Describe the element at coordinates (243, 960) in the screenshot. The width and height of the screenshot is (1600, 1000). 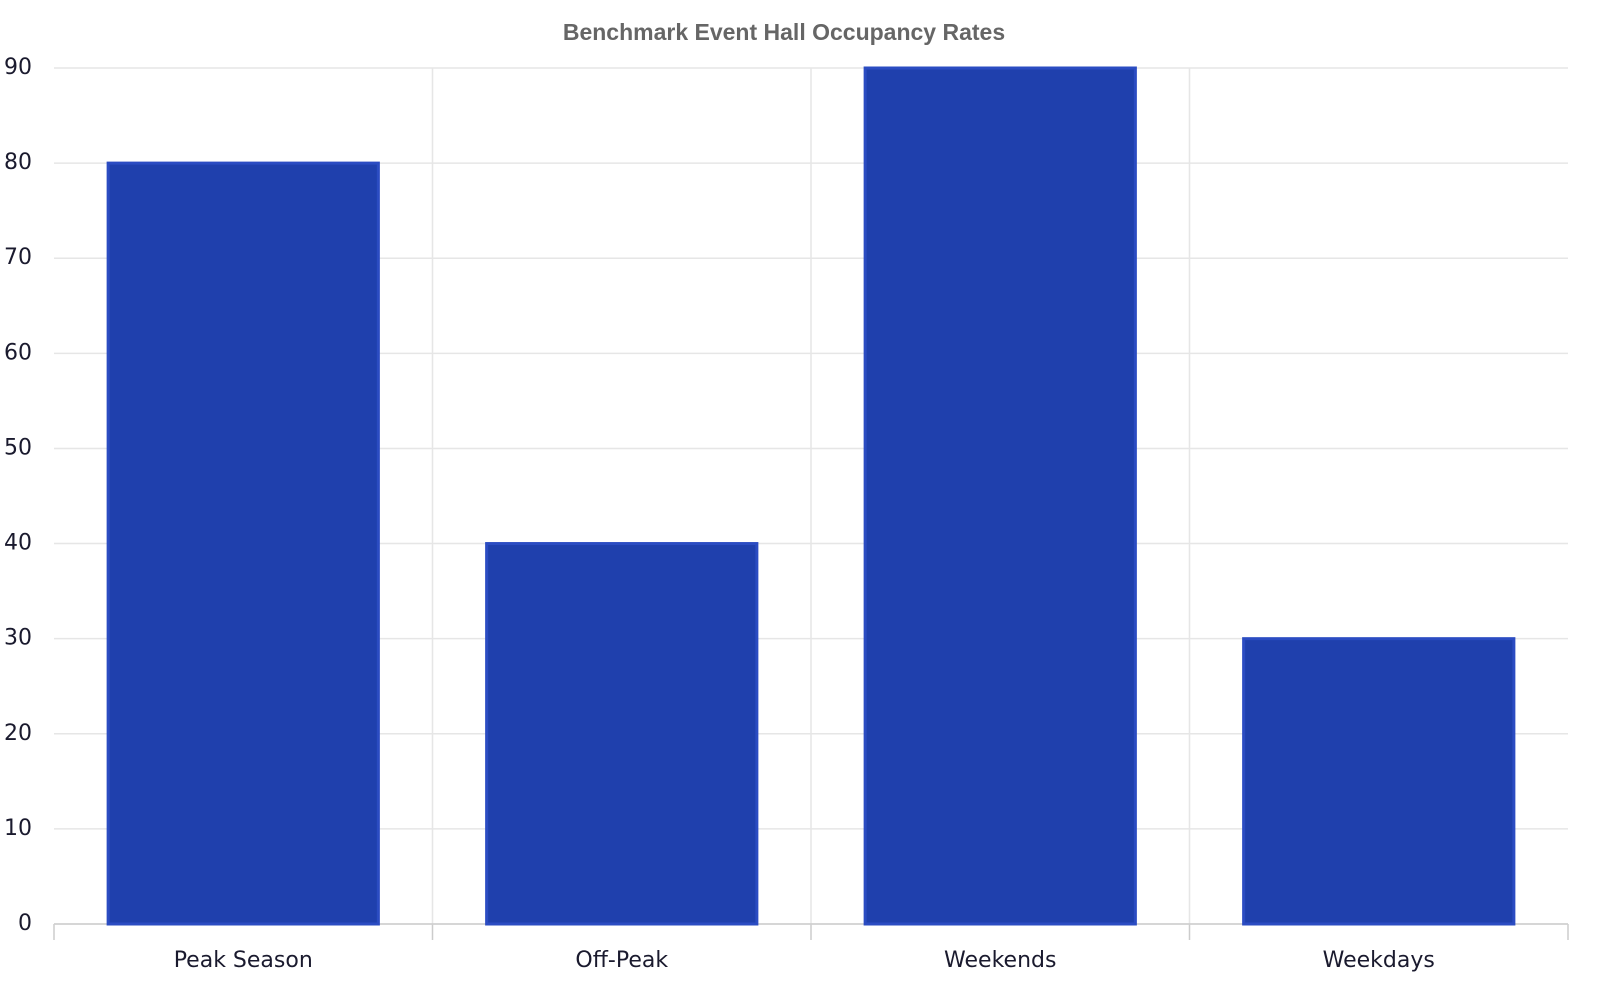
I see `x-tick-label: Peak Season` at that location.